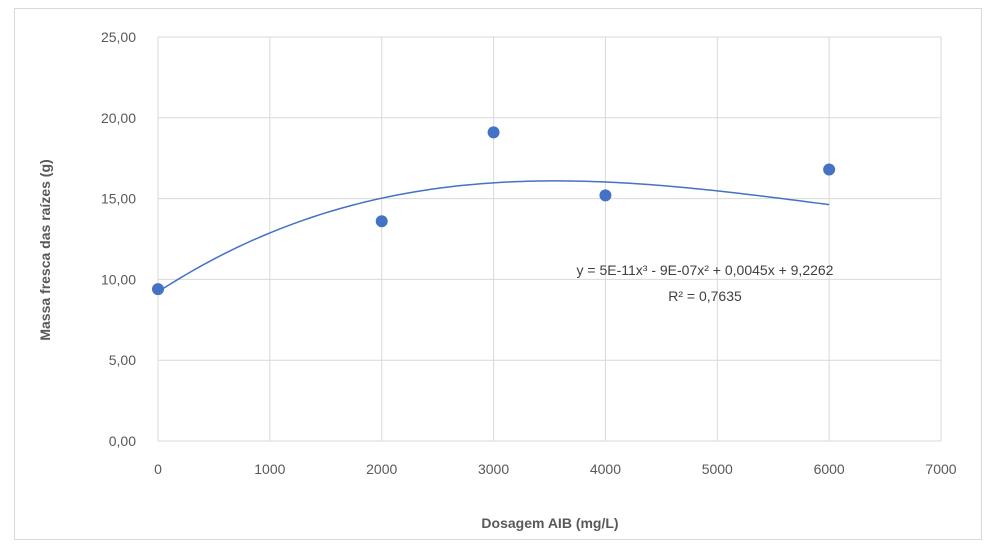 The height and width of the screenshot is (544, 985). Describe the element at coordinates (158, 469) in the screenshot. I see `x-tick-label: 0` at that location.